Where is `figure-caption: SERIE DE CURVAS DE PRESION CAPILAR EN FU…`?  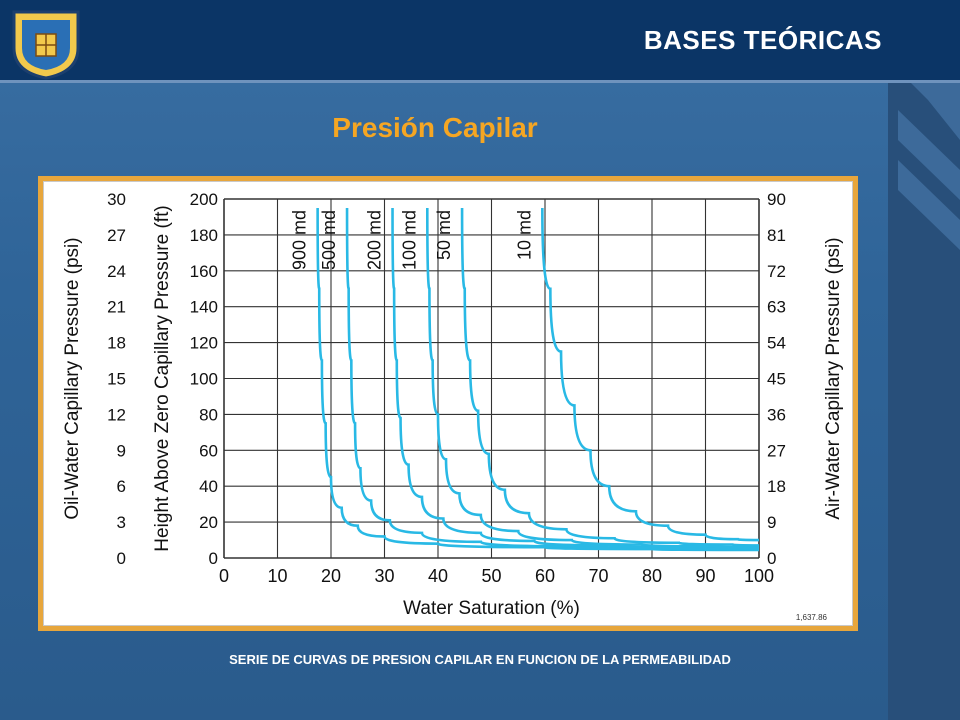
figure-caption: SERIE DE CURVAS DE PRESION CAPILAR EN FU… is located at coordinates (480, 659).